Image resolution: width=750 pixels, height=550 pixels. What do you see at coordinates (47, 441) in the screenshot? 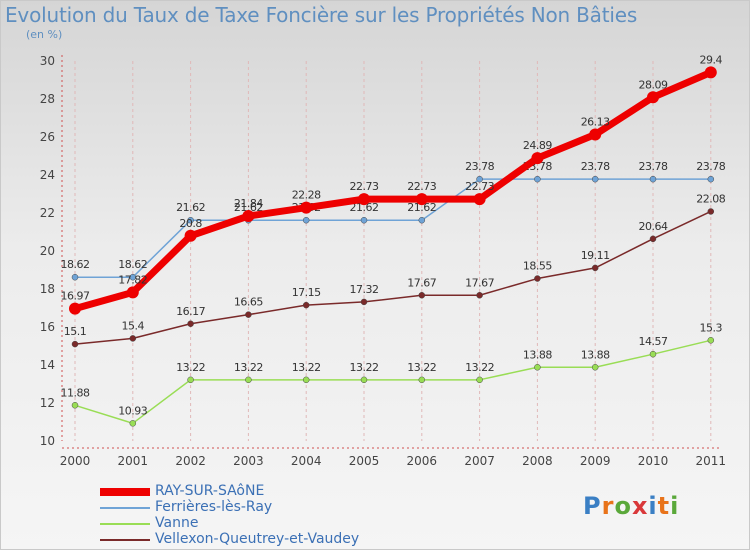
I see `y-tick-label: 10` at bounding box center [47, 441].